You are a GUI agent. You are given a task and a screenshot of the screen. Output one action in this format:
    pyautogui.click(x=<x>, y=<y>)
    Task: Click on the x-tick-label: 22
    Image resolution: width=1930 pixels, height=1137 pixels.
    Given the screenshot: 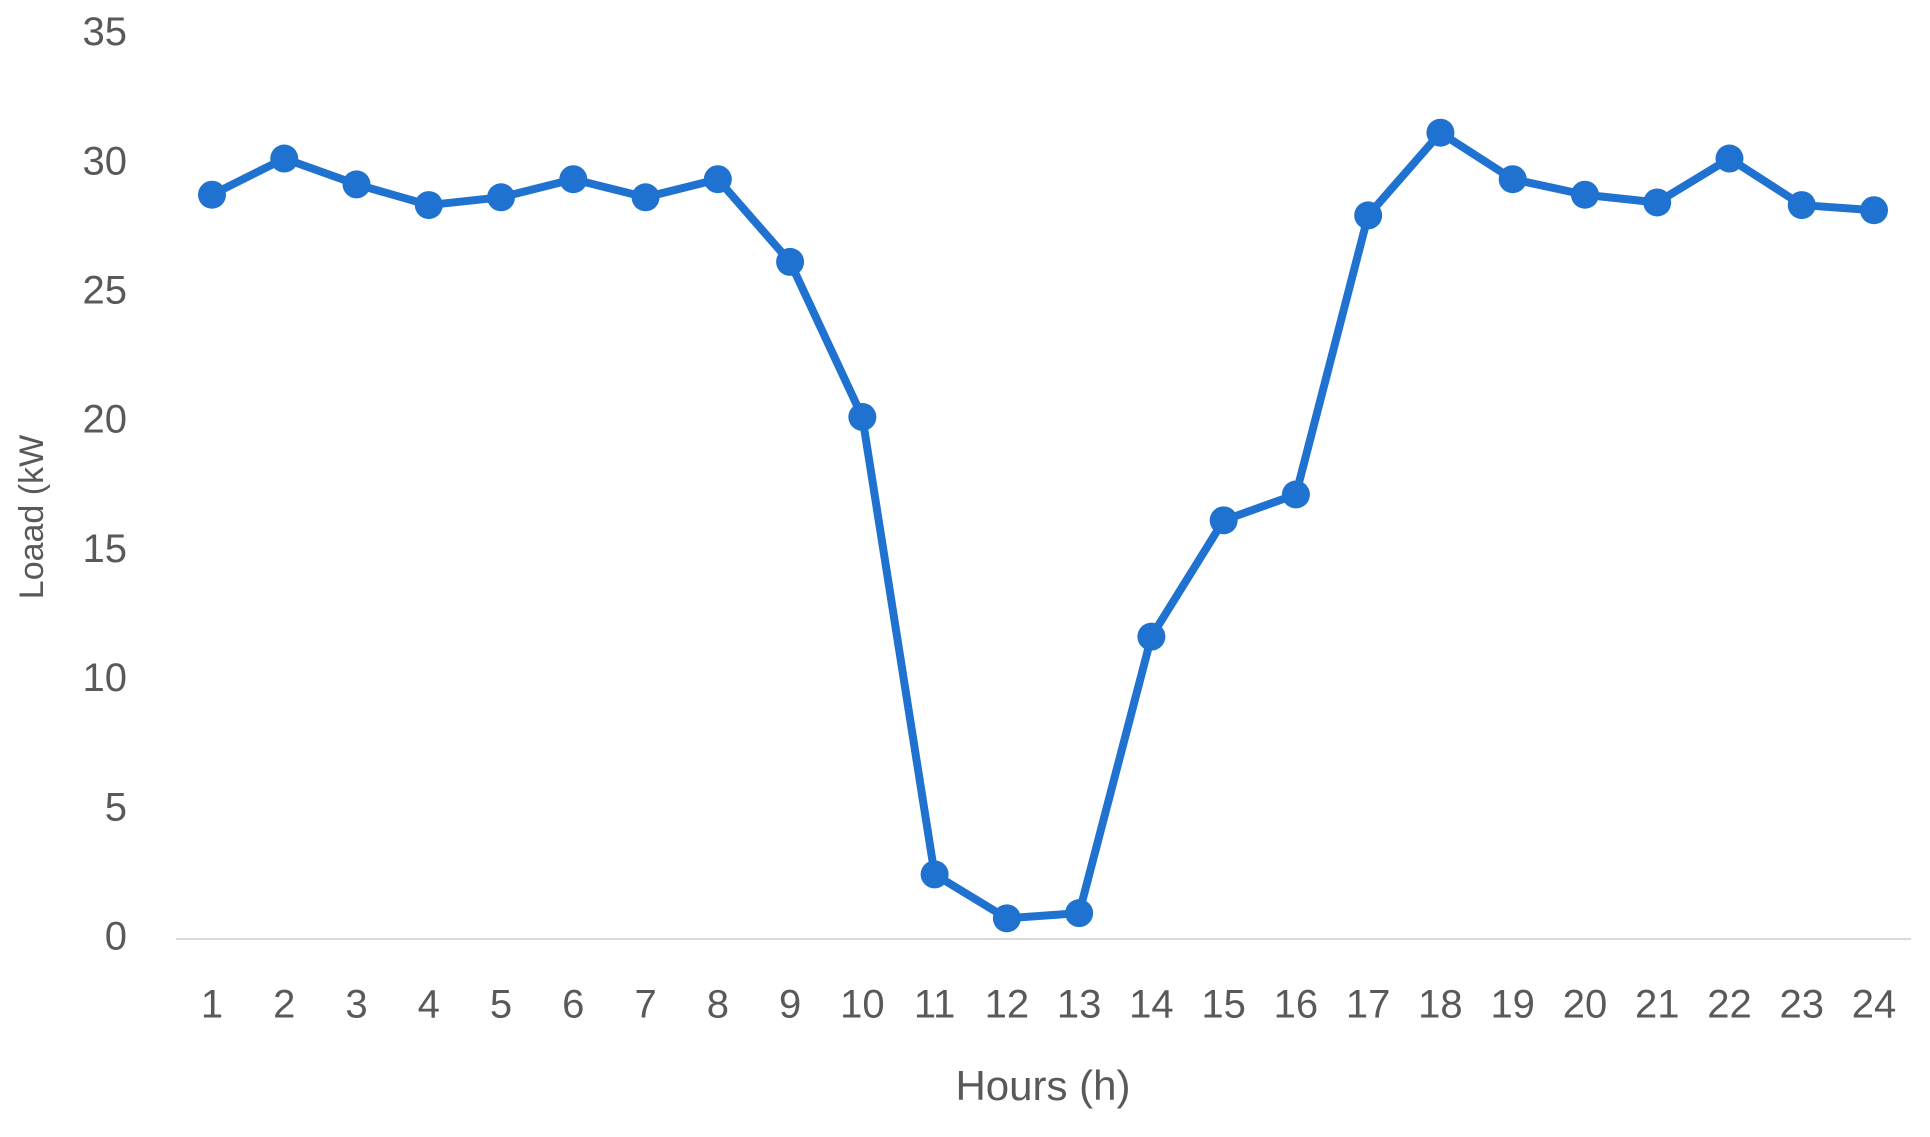 What is the action you would take?
    pyautogui.click(x=1729, y=1005)
    